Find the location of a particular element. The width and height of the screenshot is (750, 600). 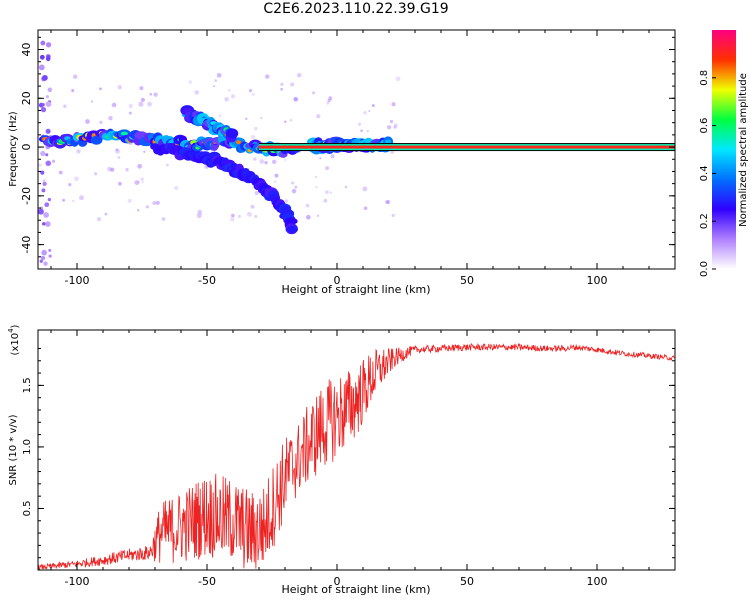

x-tick-label: -100 is located at coordinates (77, 581).